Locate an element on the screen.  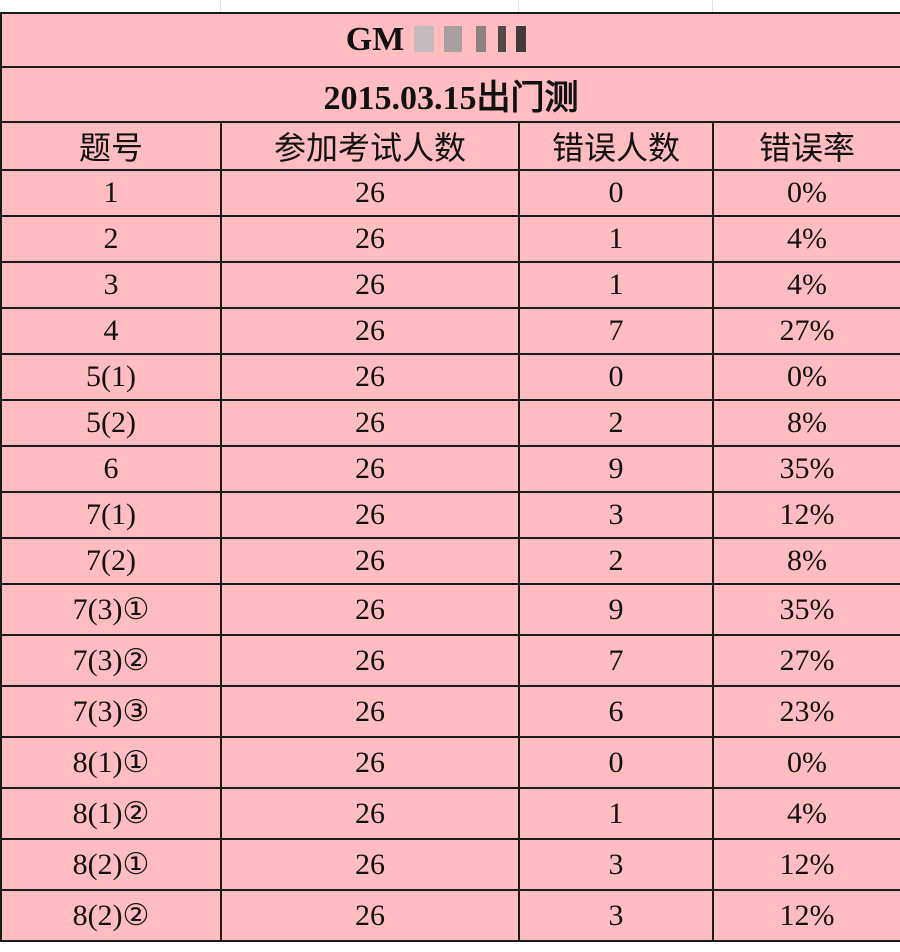
cell-question-number: 8(1)① is located at coordinates (111, 762).